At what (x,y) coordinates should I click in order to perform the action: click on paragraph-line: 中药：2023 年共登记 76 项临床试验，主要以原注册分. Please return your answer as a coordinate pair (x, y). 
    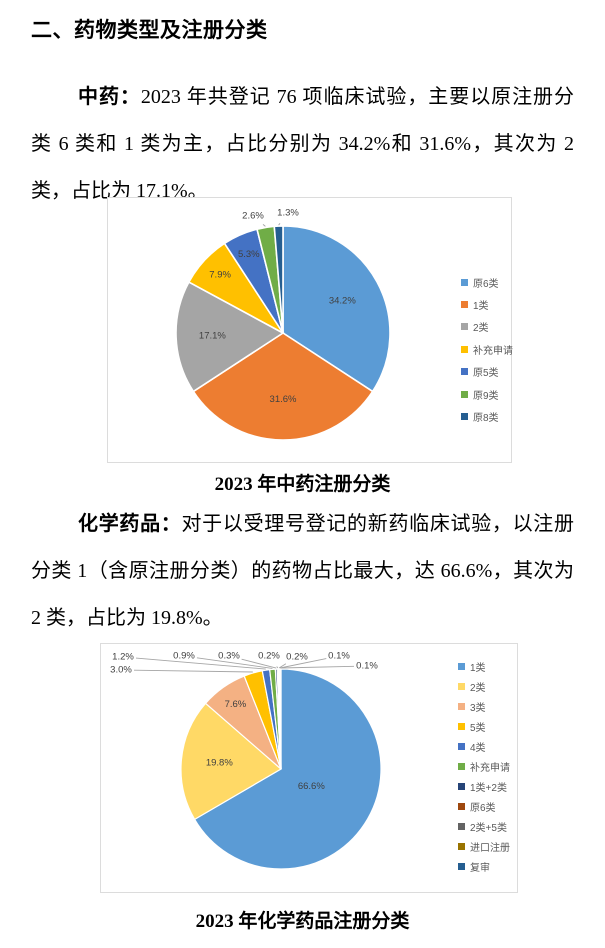
    Looking at the image, I should click on (302, 97).